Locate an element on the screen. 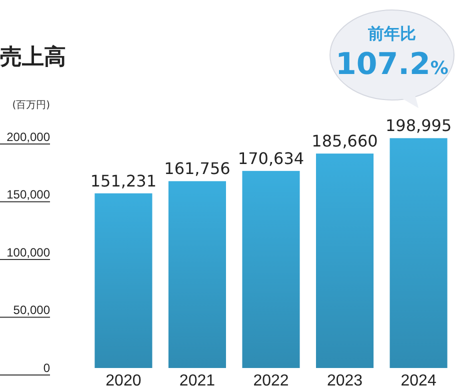 The width and height of the screenshot is (464, 391). data-label: 151,231 is located at coordinates (123, 180).